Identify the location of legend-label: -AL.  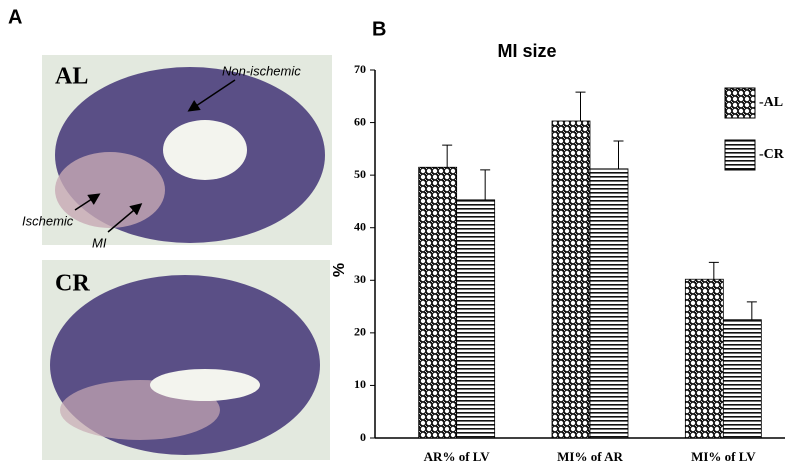
(771, 102).